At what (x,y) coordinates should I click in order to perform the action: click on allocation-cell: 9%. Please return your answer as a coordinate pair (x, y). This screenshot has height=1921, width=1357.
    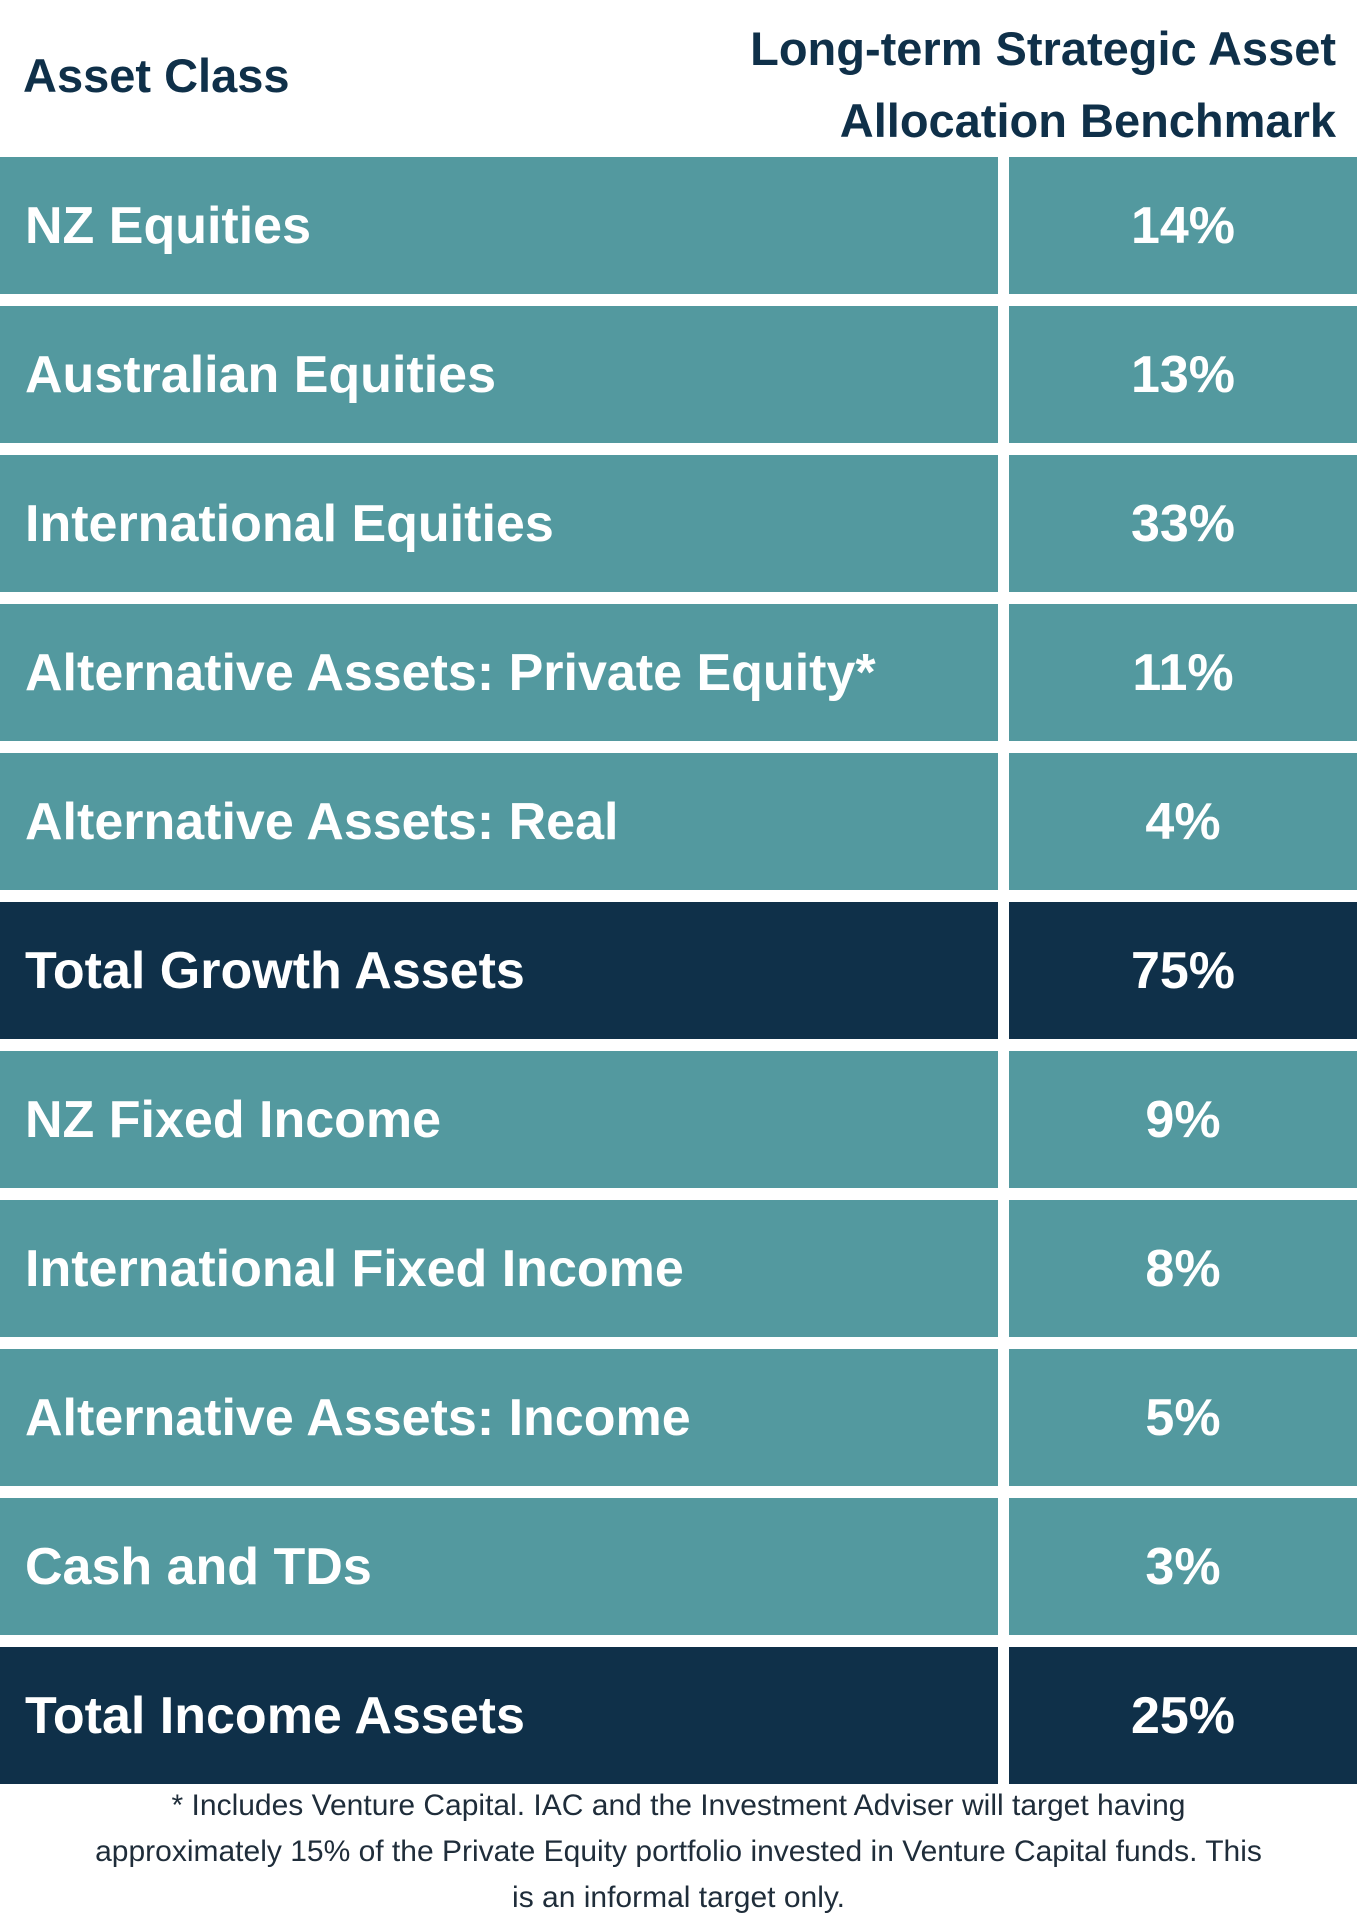
    Looking at the image, I should click on (1183, 1119).